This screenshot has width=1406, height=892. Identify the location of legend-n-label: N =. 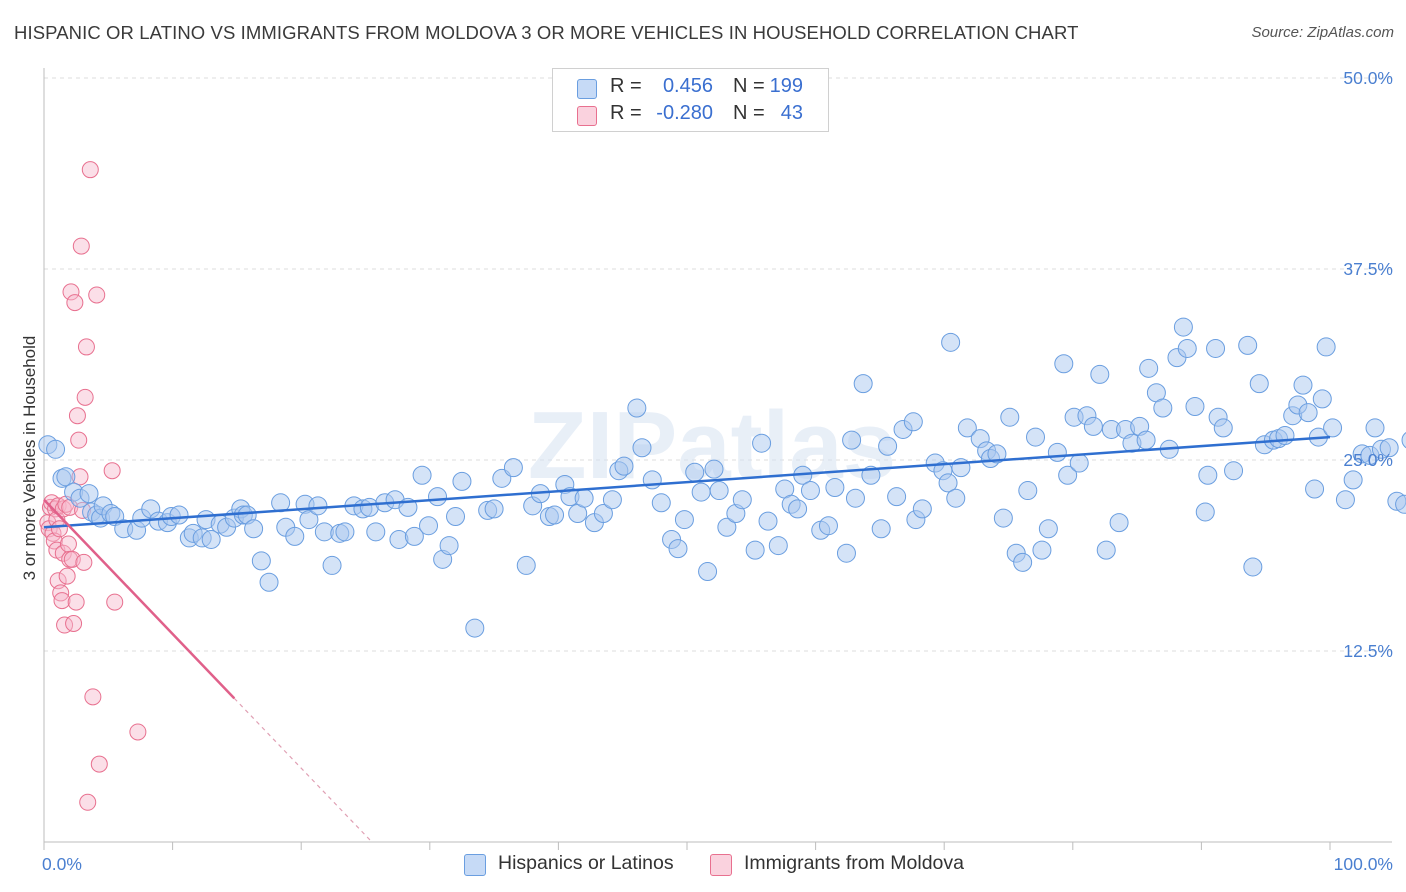
(749, 113).